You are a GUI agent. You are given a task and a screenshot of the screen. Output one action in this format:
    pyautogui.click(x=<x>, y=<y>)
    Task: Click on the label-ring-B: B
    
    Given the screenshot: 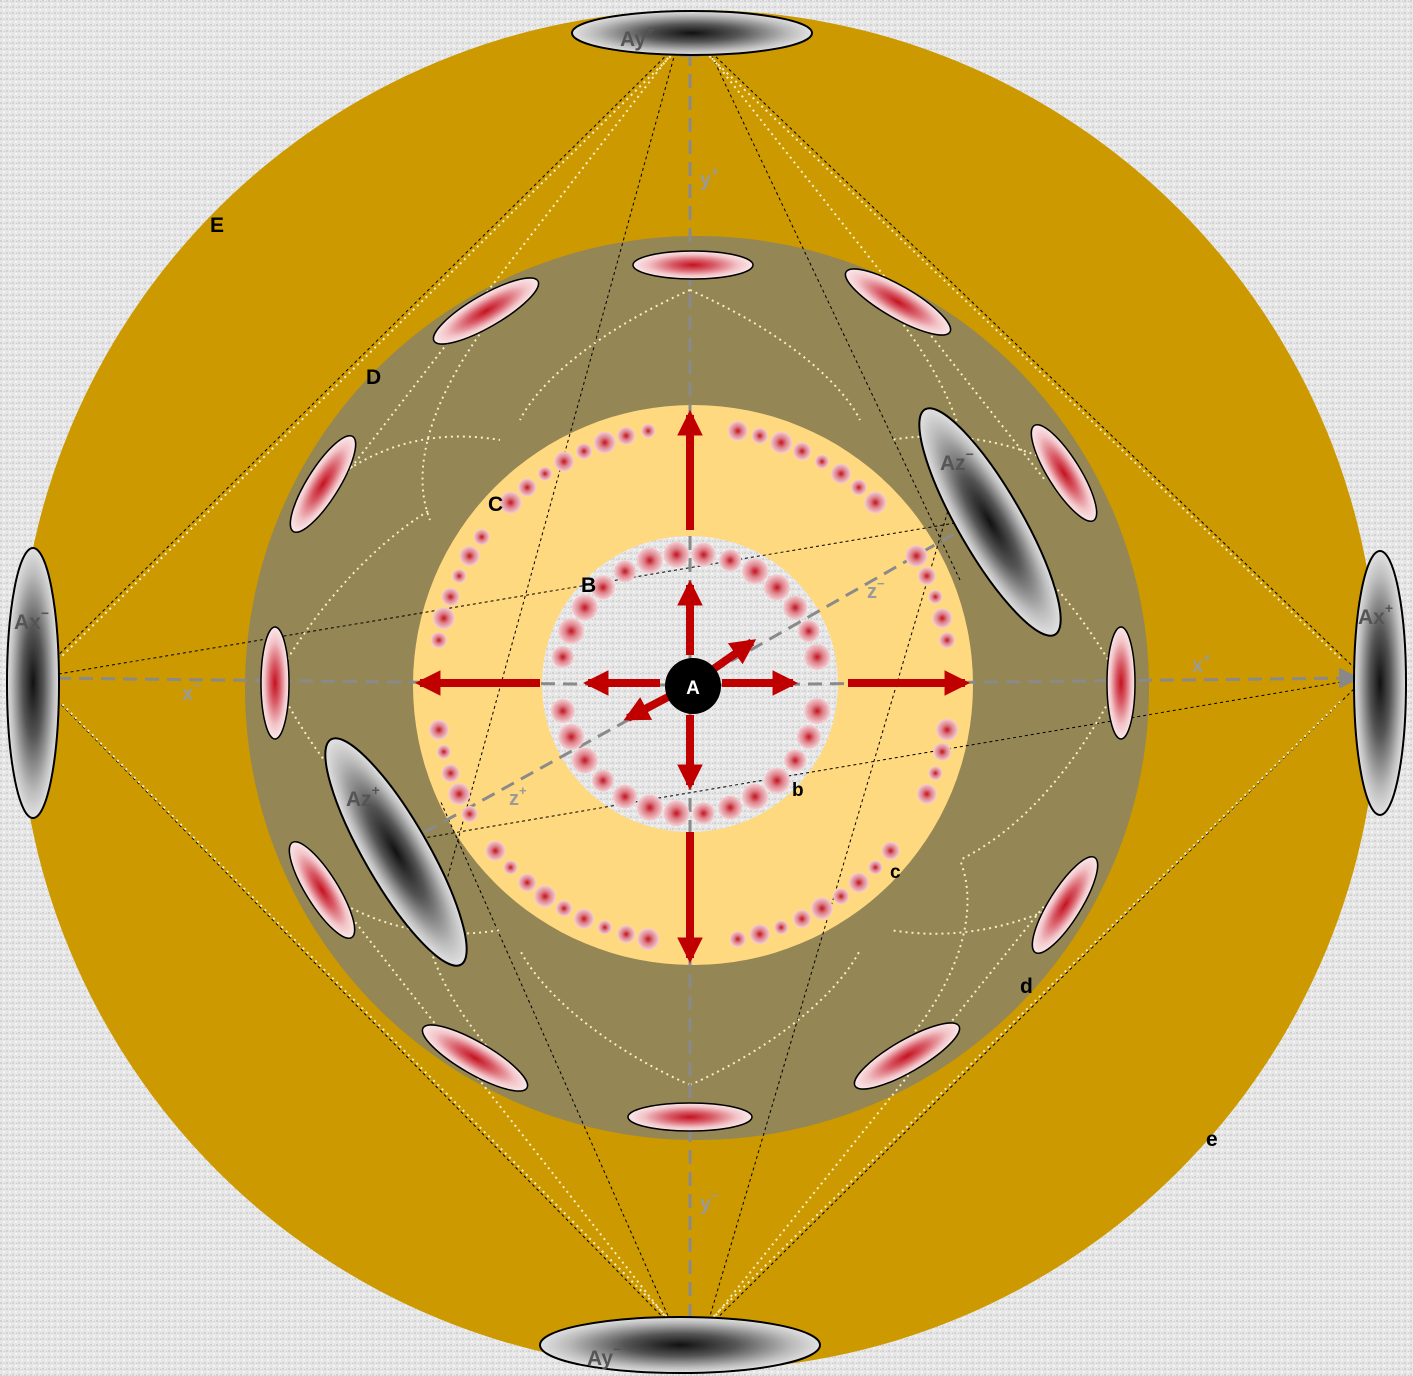 What is the action you would take?
    pyautogui.click(x=588, y=585)
    